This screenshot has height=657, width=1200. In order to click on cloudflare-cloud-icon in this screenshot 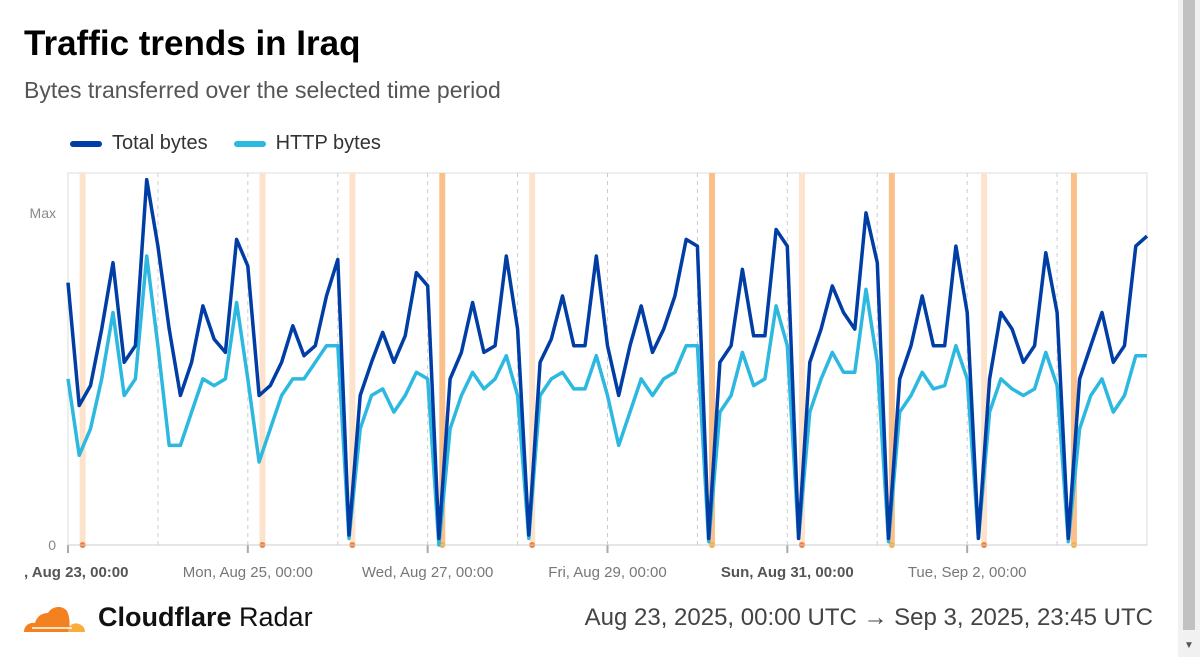, I will do `click(54, 619)`.